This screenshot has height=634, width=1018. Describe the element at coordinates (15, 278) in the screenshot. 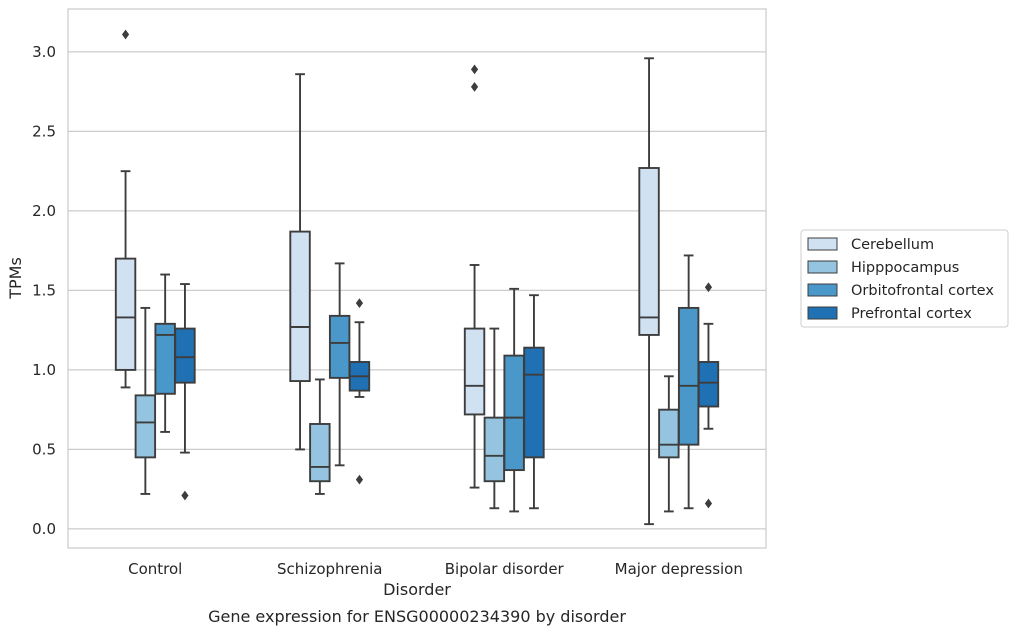

I see `y-axis-label: TPMs` at that location.